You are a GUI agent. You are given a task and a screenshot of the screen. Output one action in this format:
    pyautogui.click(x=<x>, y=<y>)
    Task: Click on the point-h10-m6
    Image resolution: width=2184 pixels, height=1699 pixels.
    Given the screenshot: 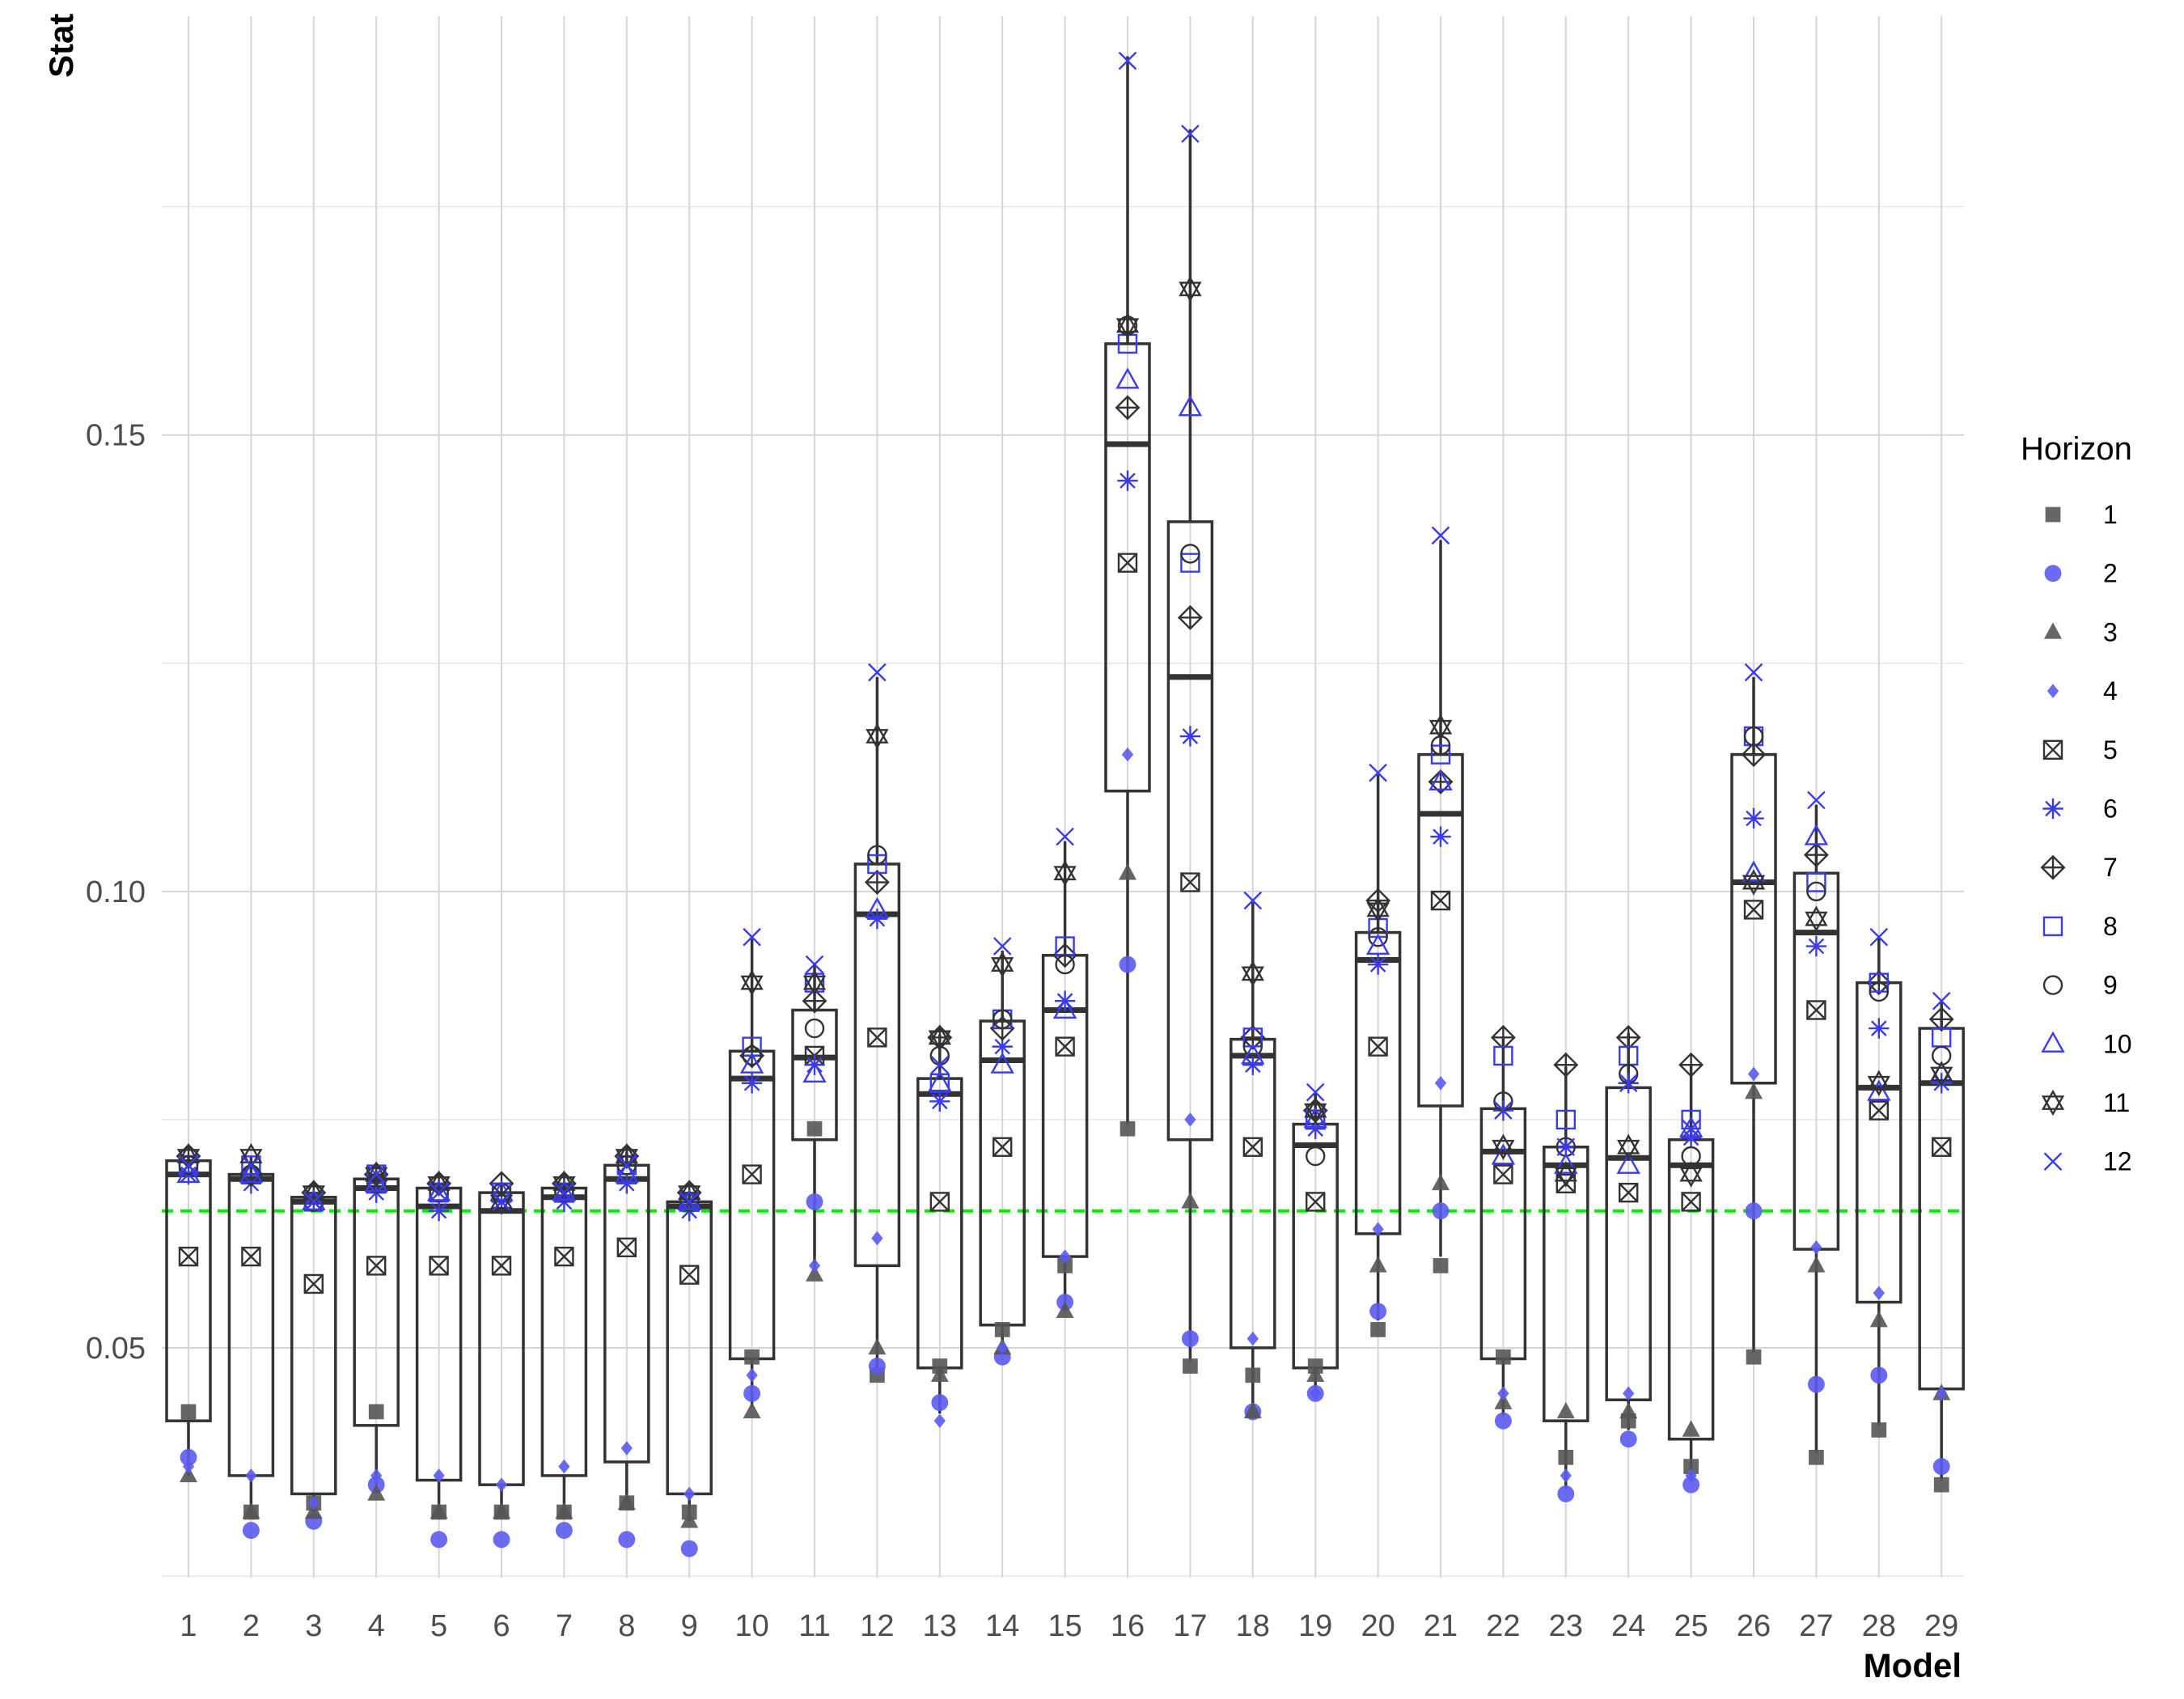 What is the action you would take?
    pyautogui.click(x=501, y=1190)
    